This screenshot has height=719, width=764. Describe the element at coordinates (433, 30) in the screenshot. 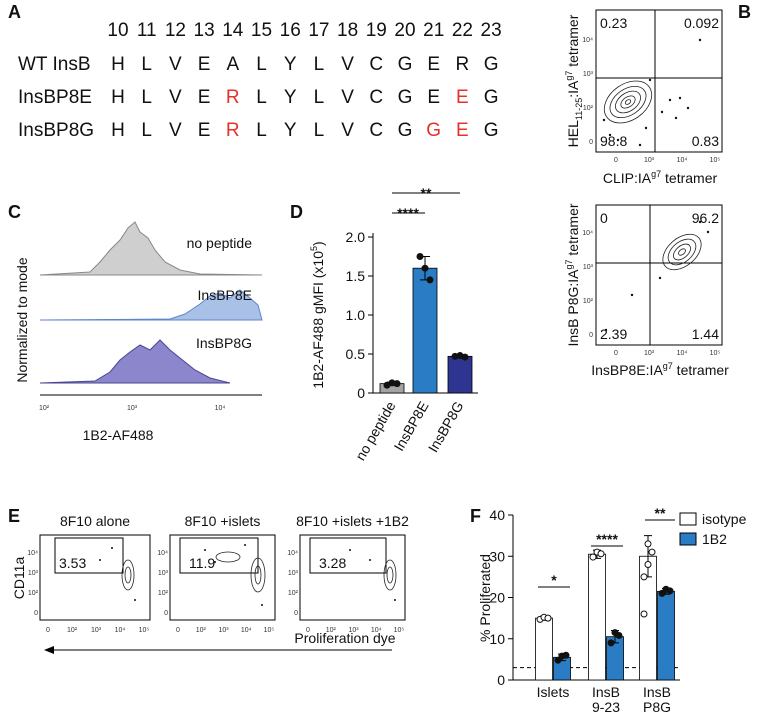

I see `position: 21` at that location.